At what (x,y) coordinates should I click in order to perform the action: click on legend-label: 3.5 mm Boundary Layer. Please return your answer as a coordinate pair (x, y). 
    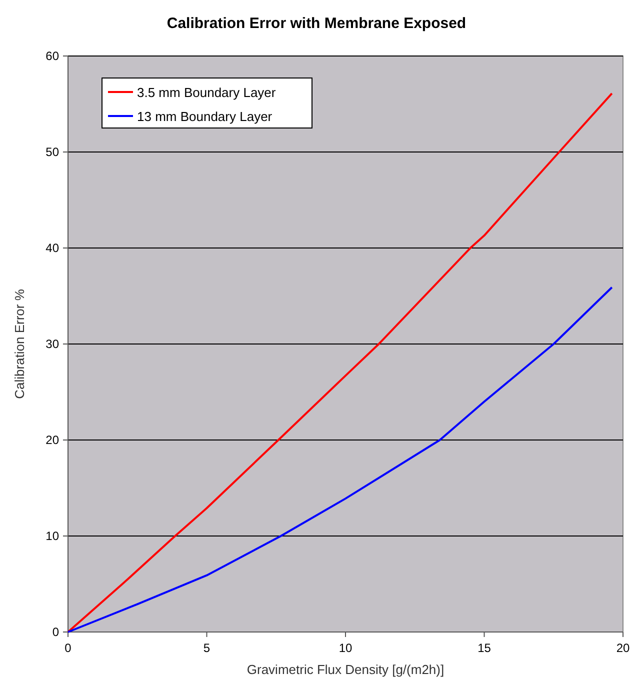
    Looking at the image, I should click on (206, 92).